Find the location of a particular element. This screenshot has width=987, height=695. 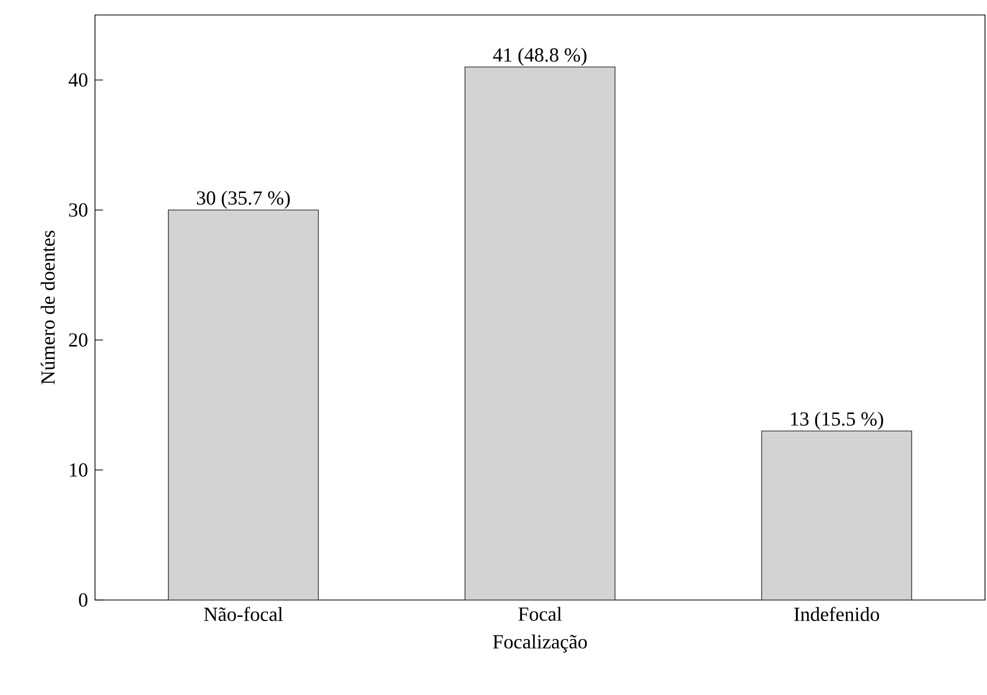

y-tick-label: 10 is located at coordinates (79, 470).